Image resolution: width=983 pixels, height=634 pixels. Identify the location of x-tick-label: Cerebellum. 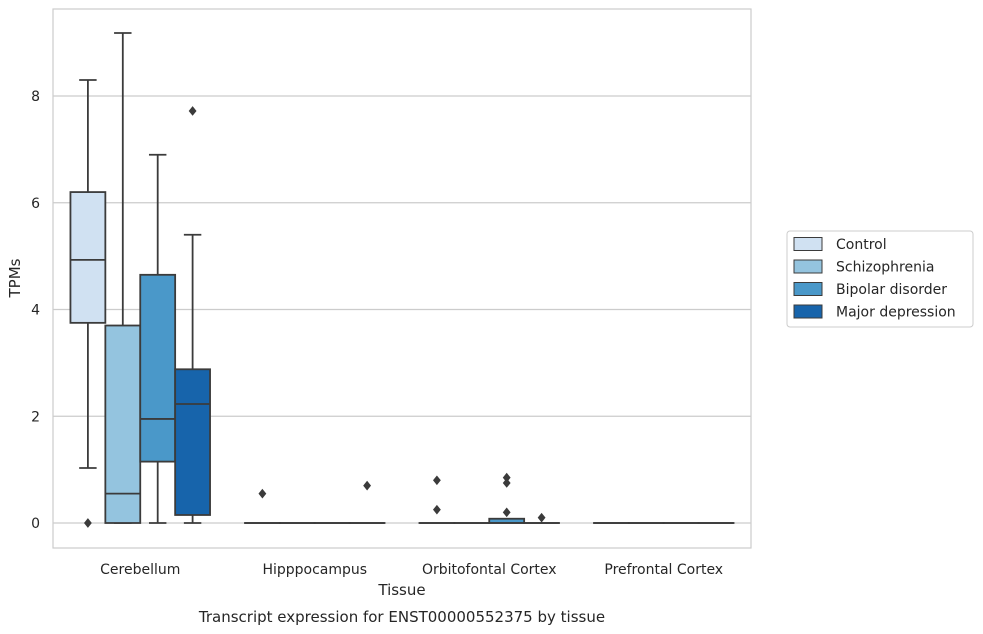
(140, 570).